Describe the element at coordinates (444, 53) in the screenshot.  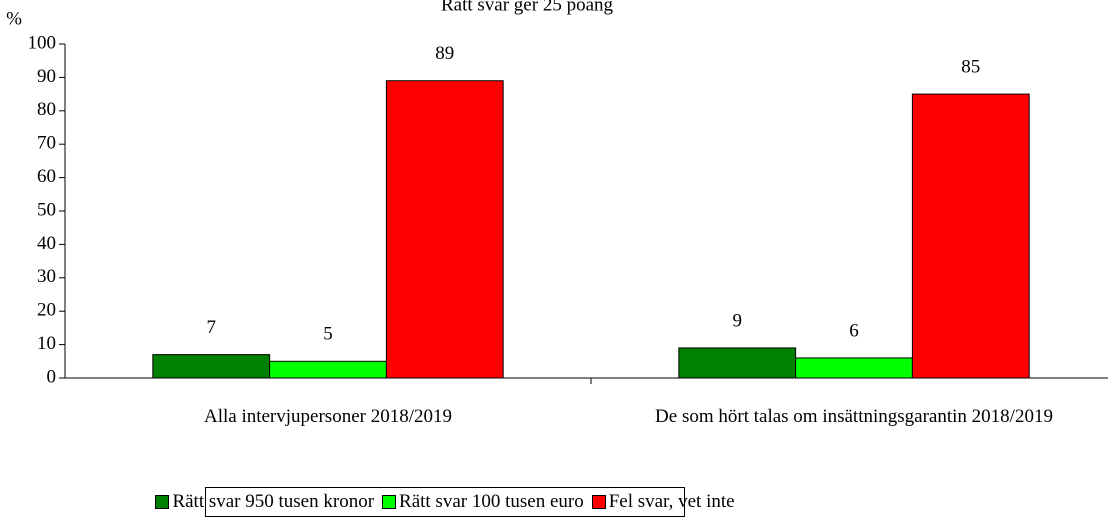
I see `data-label: 89` at that location.